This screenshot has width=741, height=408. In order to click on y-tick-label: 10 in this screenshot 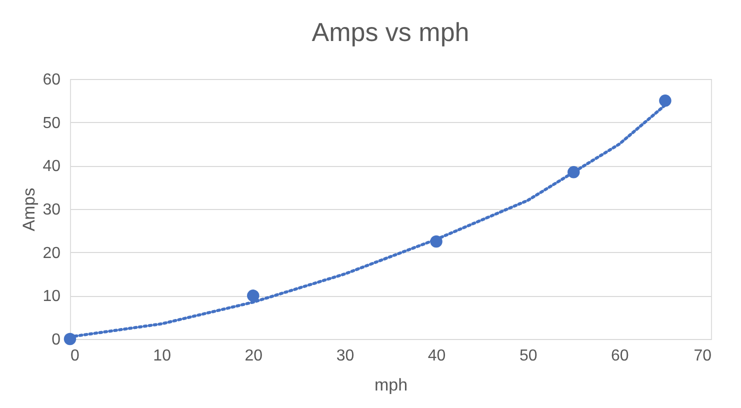, I will do `click(51, 297)`.